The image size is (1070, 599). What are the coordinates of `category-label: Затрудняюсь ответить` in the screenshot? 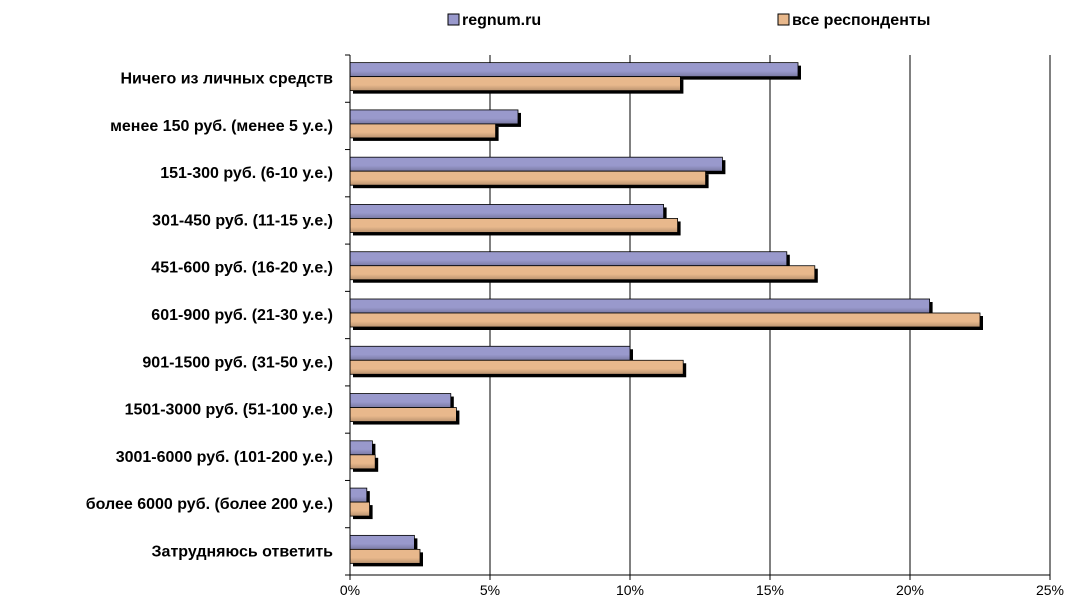 It's located at (243, 551).